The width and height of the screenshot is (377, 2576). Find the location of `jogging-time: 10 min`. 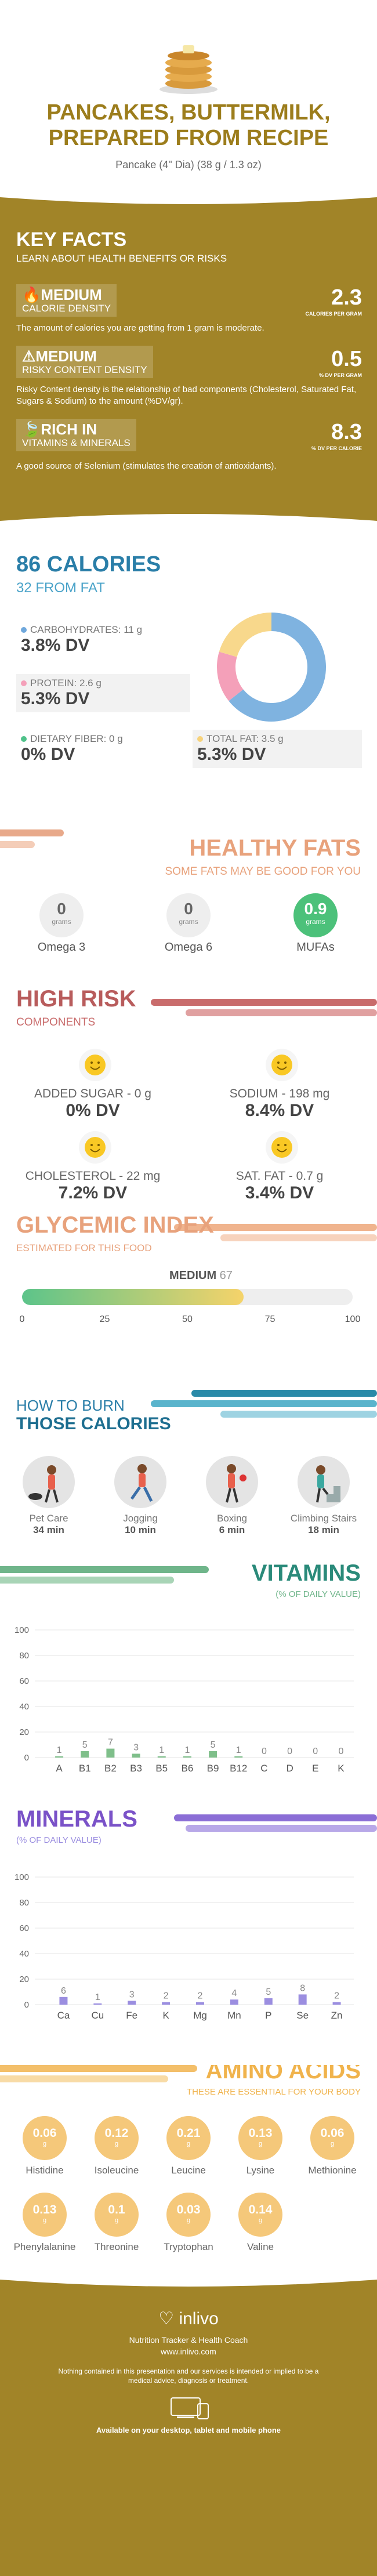

jogging-time: 10 min is located at coordinates (140, 1529).